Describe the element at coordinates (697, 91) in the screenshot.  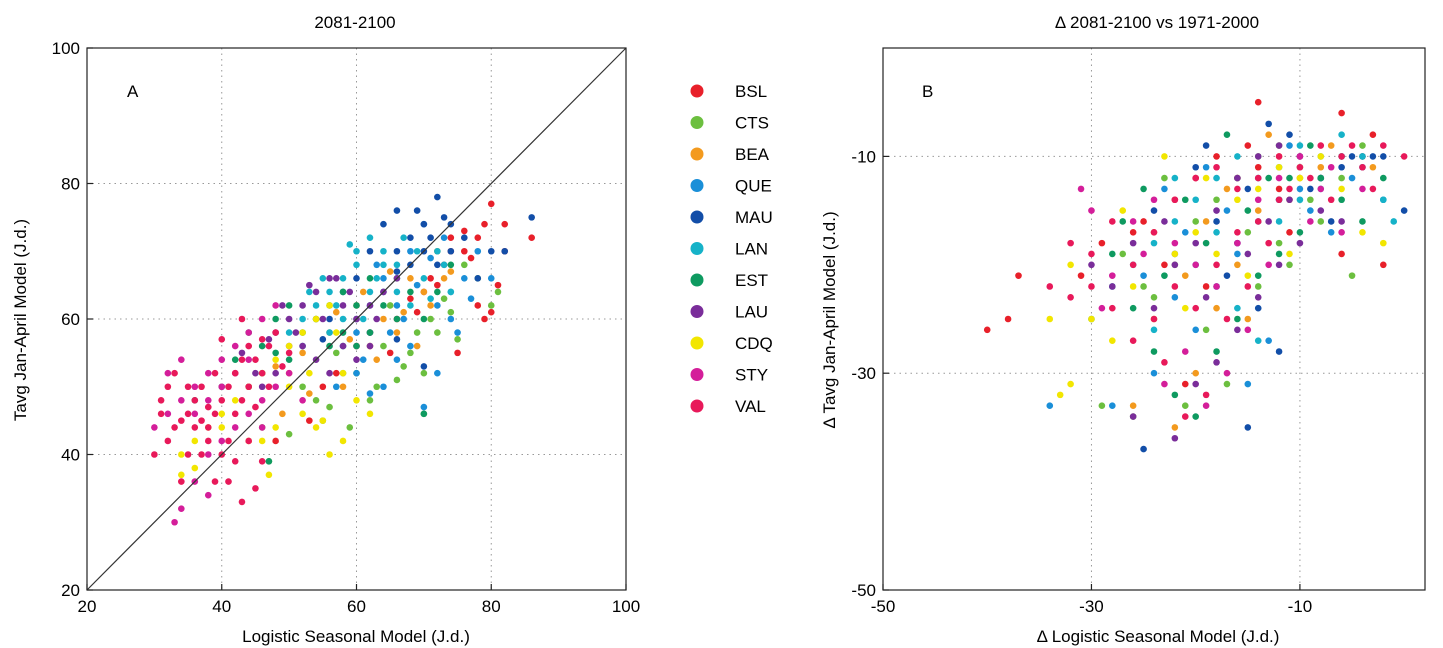
I see `legend-marker-bsl` at that location.